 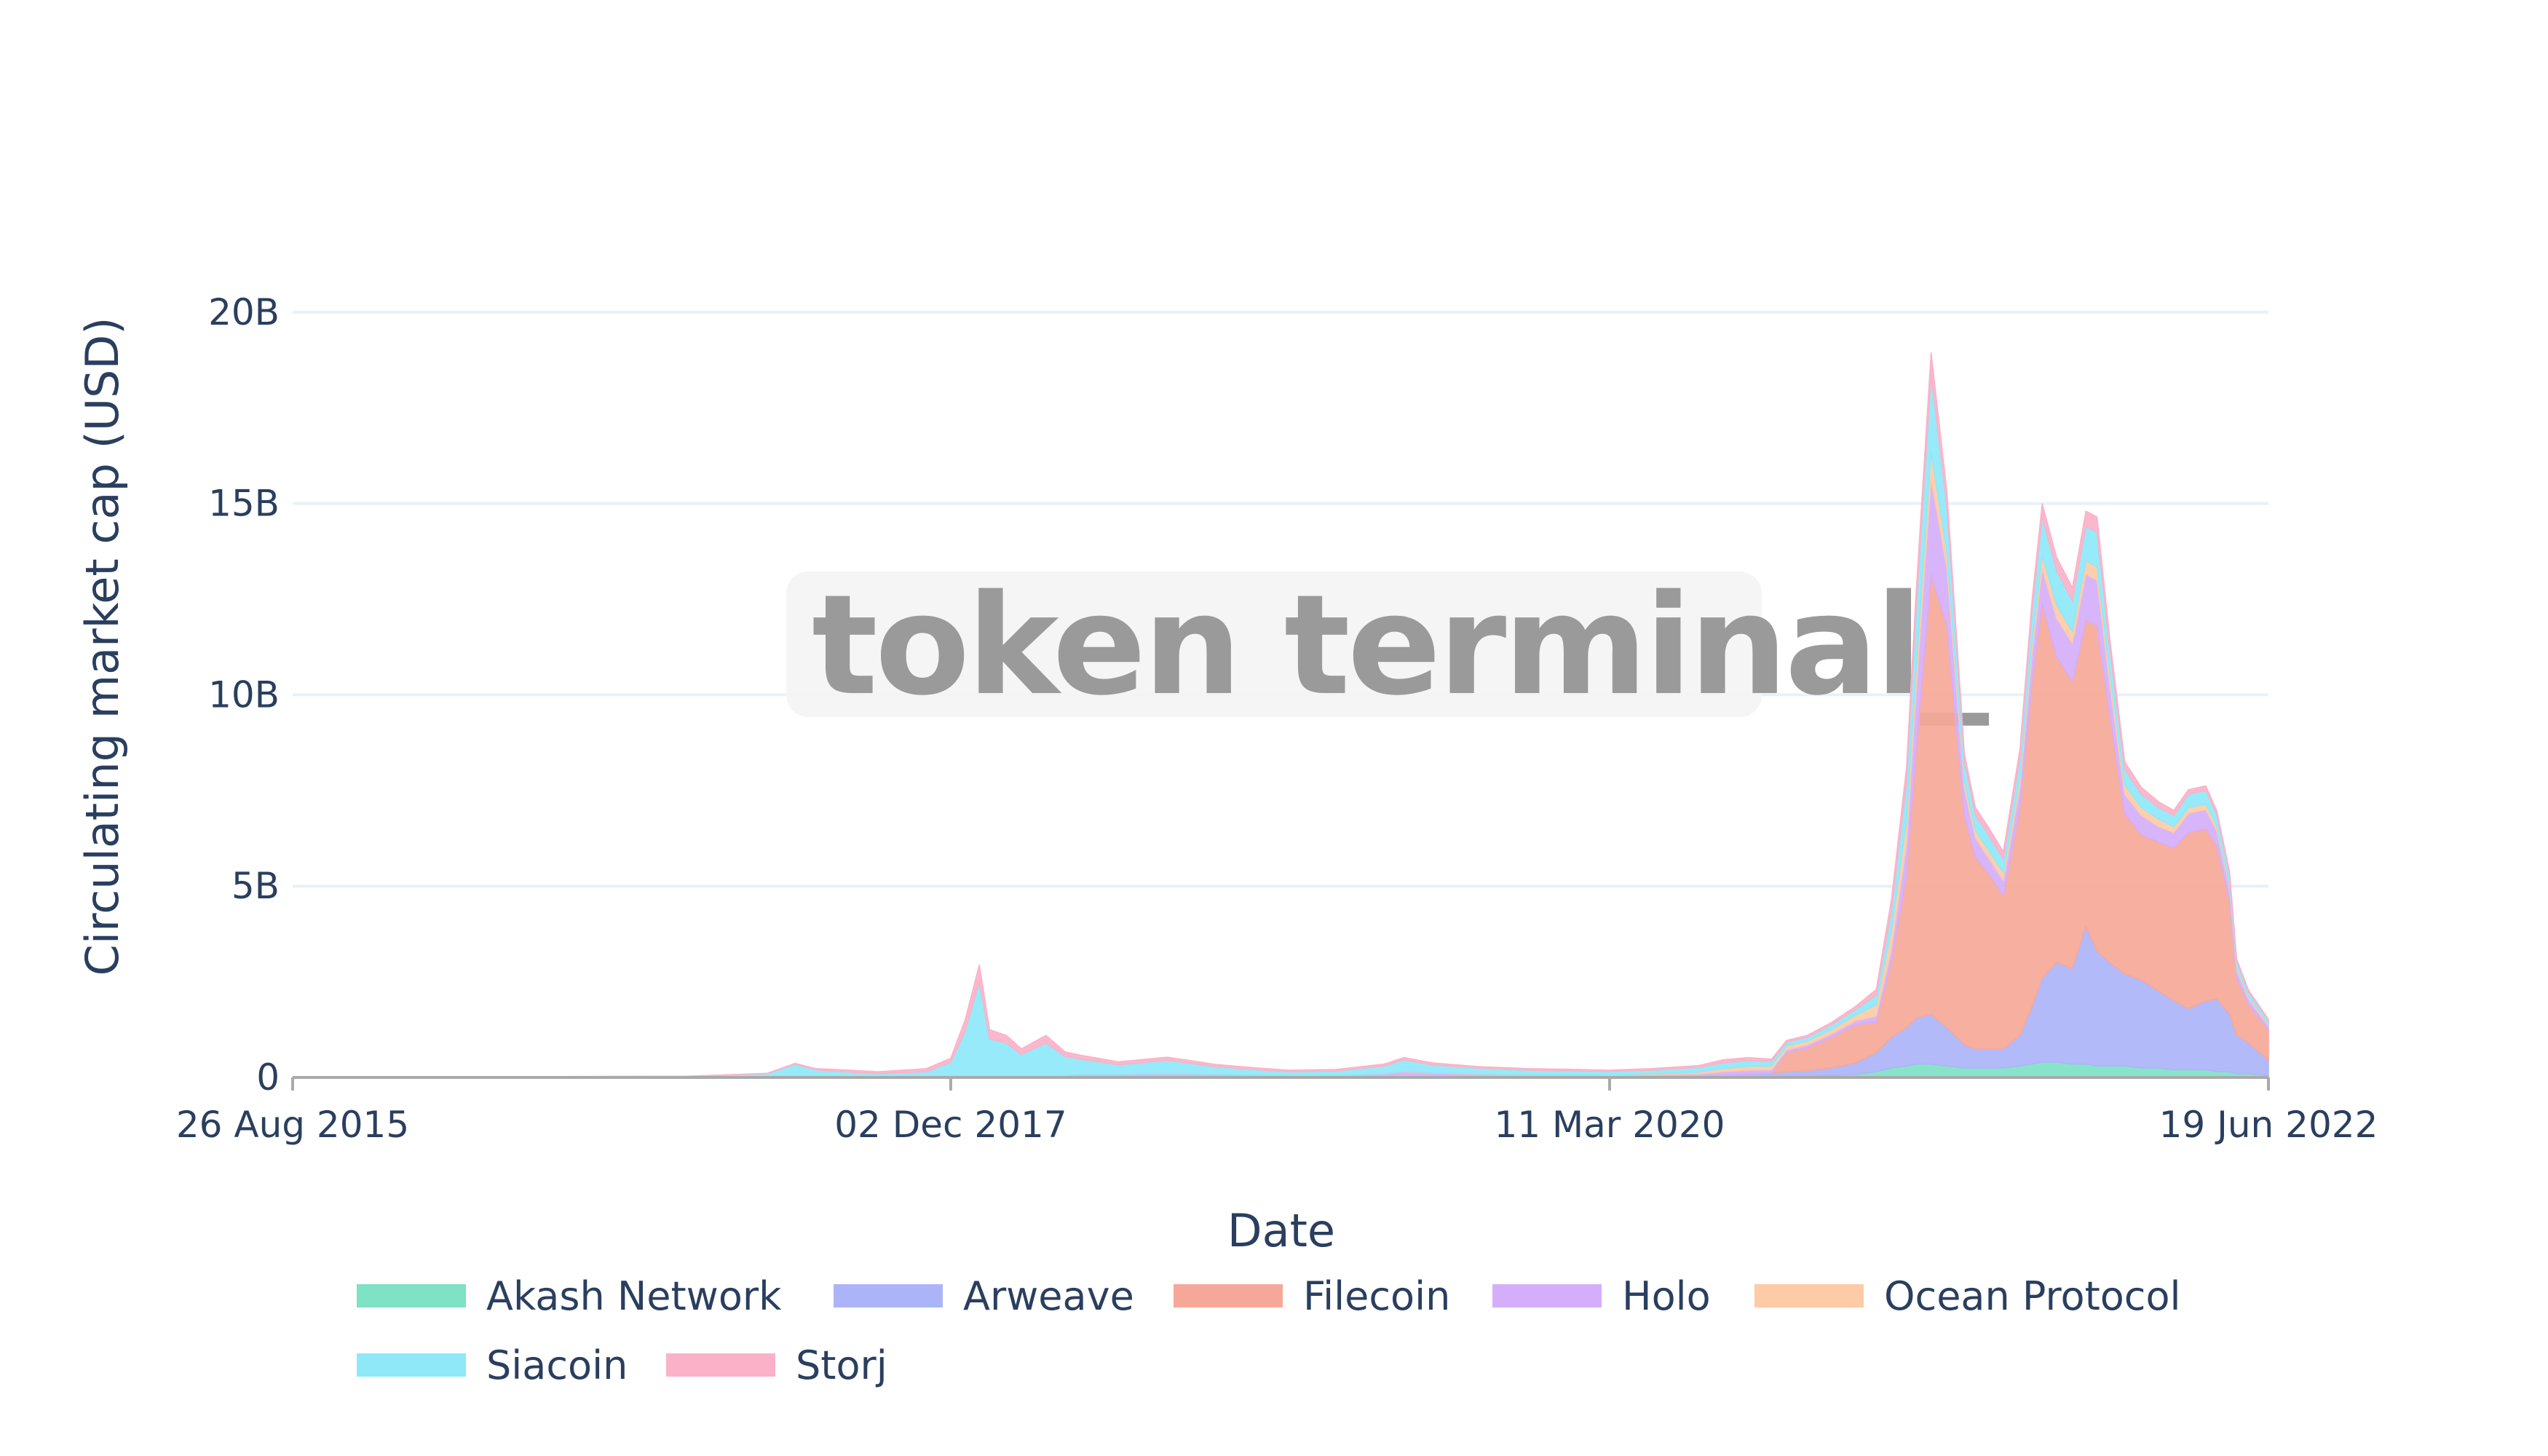 What do you see at coordinates (256, 886) in the screenshot?
I see `y-tick-label: 5B` at bounding box center [256, 886].